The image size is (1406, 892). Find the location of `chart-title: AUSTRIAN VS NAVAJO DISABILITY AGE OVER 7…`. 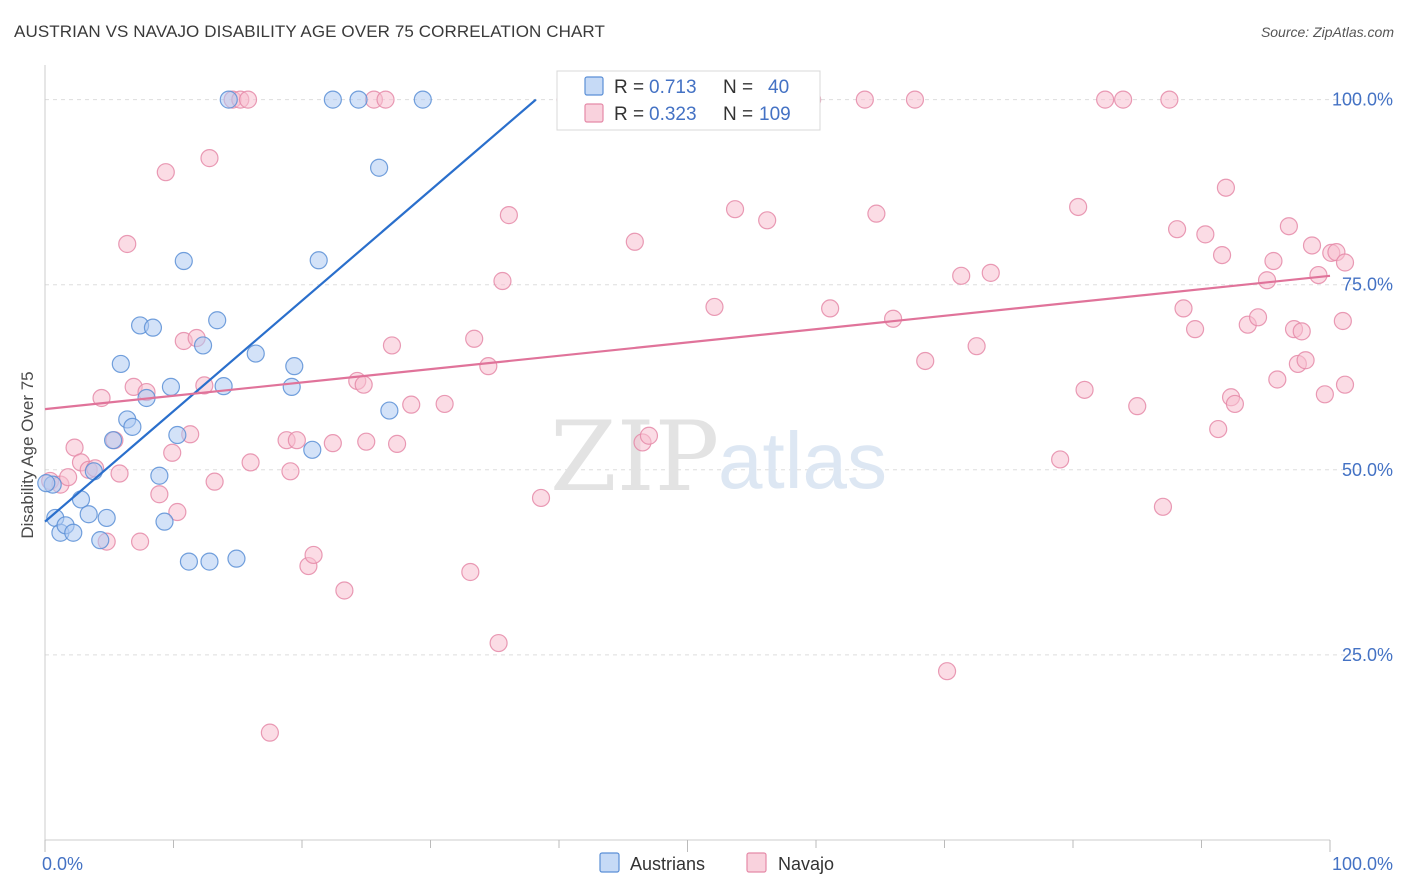

chart-title: AUSTRIAN VS NAVAJO DISABILITY AGE OVER 7… is located at coordinates (309, 31).